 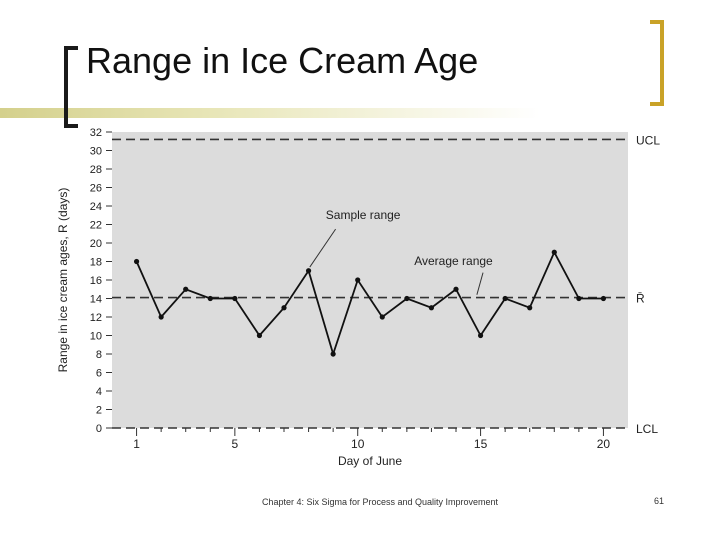 What do you see at coordinates (363, 215) in the screenshot?
I see `annotation-label: Sample range` at bounding box center [363, 215].